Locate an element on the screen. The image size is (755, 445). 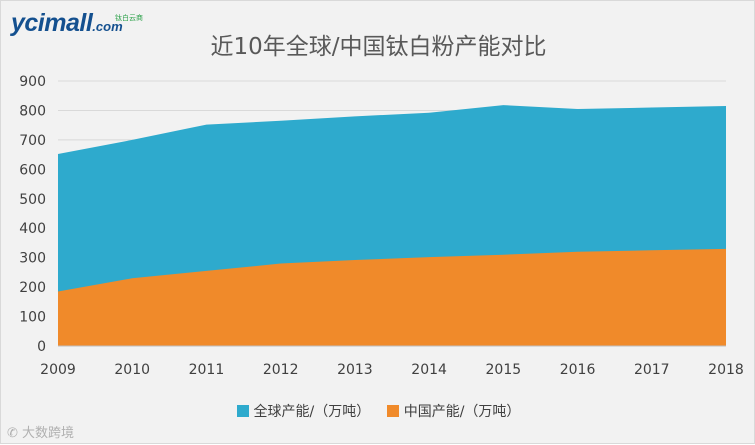
x-tick-label: 2015 is located at coordinates (504, 370).